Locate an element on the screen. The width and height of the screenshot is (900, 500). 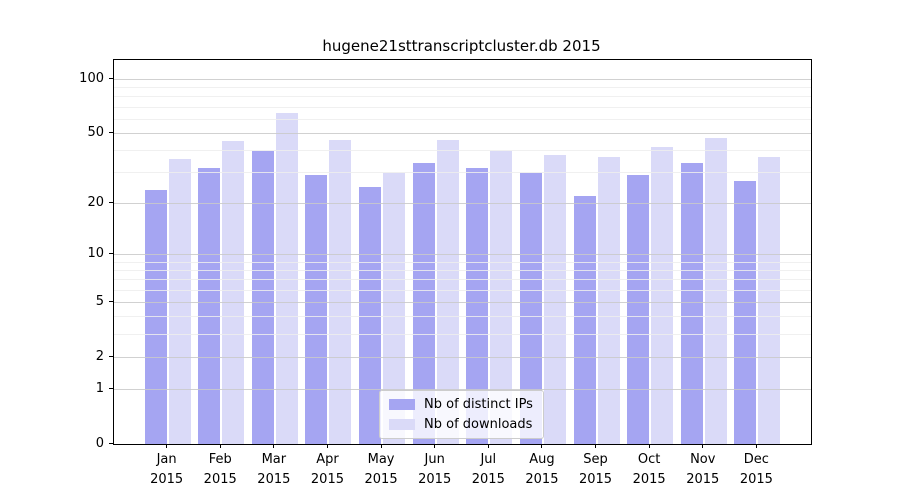
bar-may-downloads is located at coordinates (394, 308).